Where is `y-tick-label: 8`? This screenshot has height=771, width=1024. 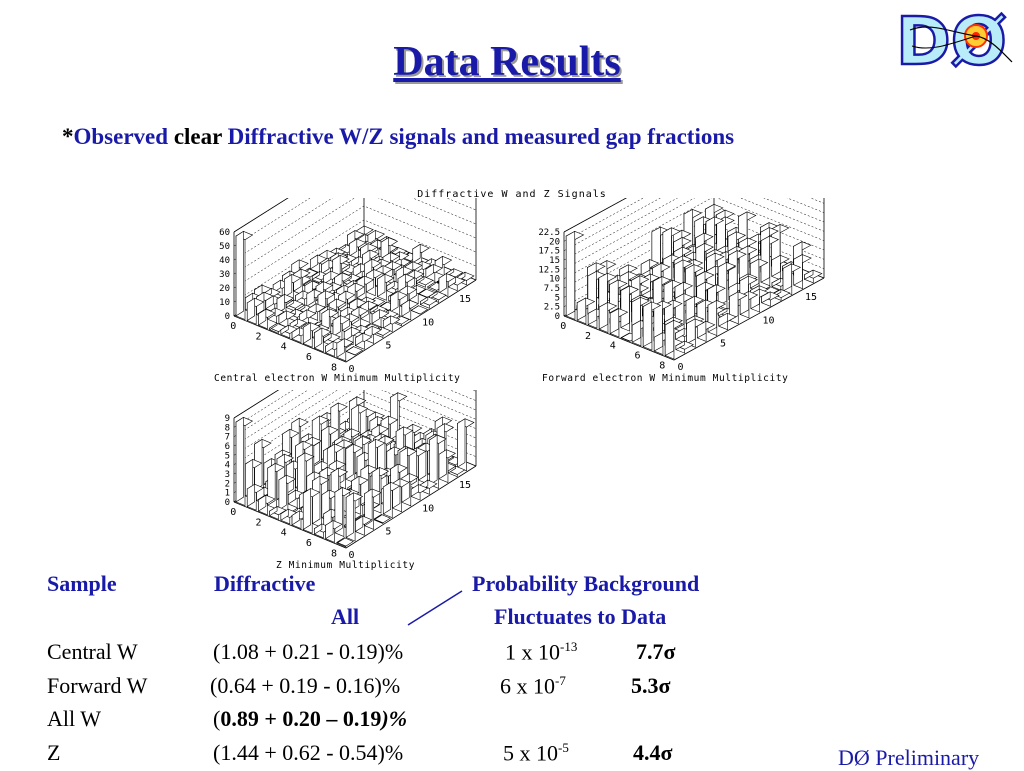
y-tick-label: 8 is located at coordinates (227, 428).